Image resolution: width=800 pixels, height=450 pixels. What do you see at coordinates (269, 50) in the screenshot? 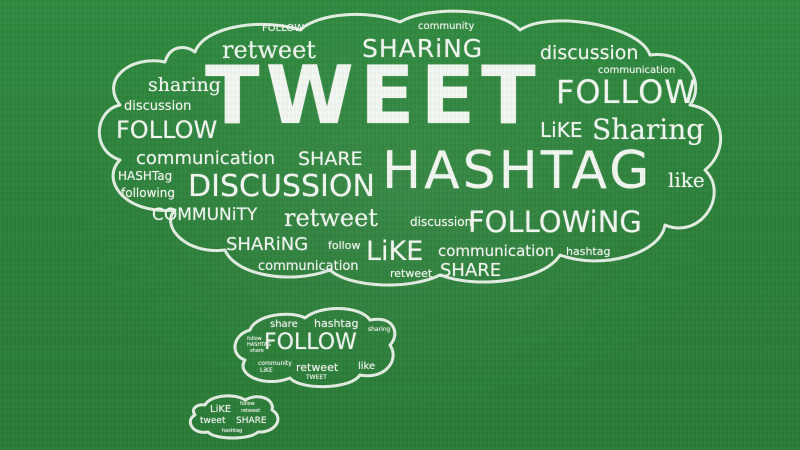
I see `word-retweet-top: retweet` at bounding box center [269, 50].